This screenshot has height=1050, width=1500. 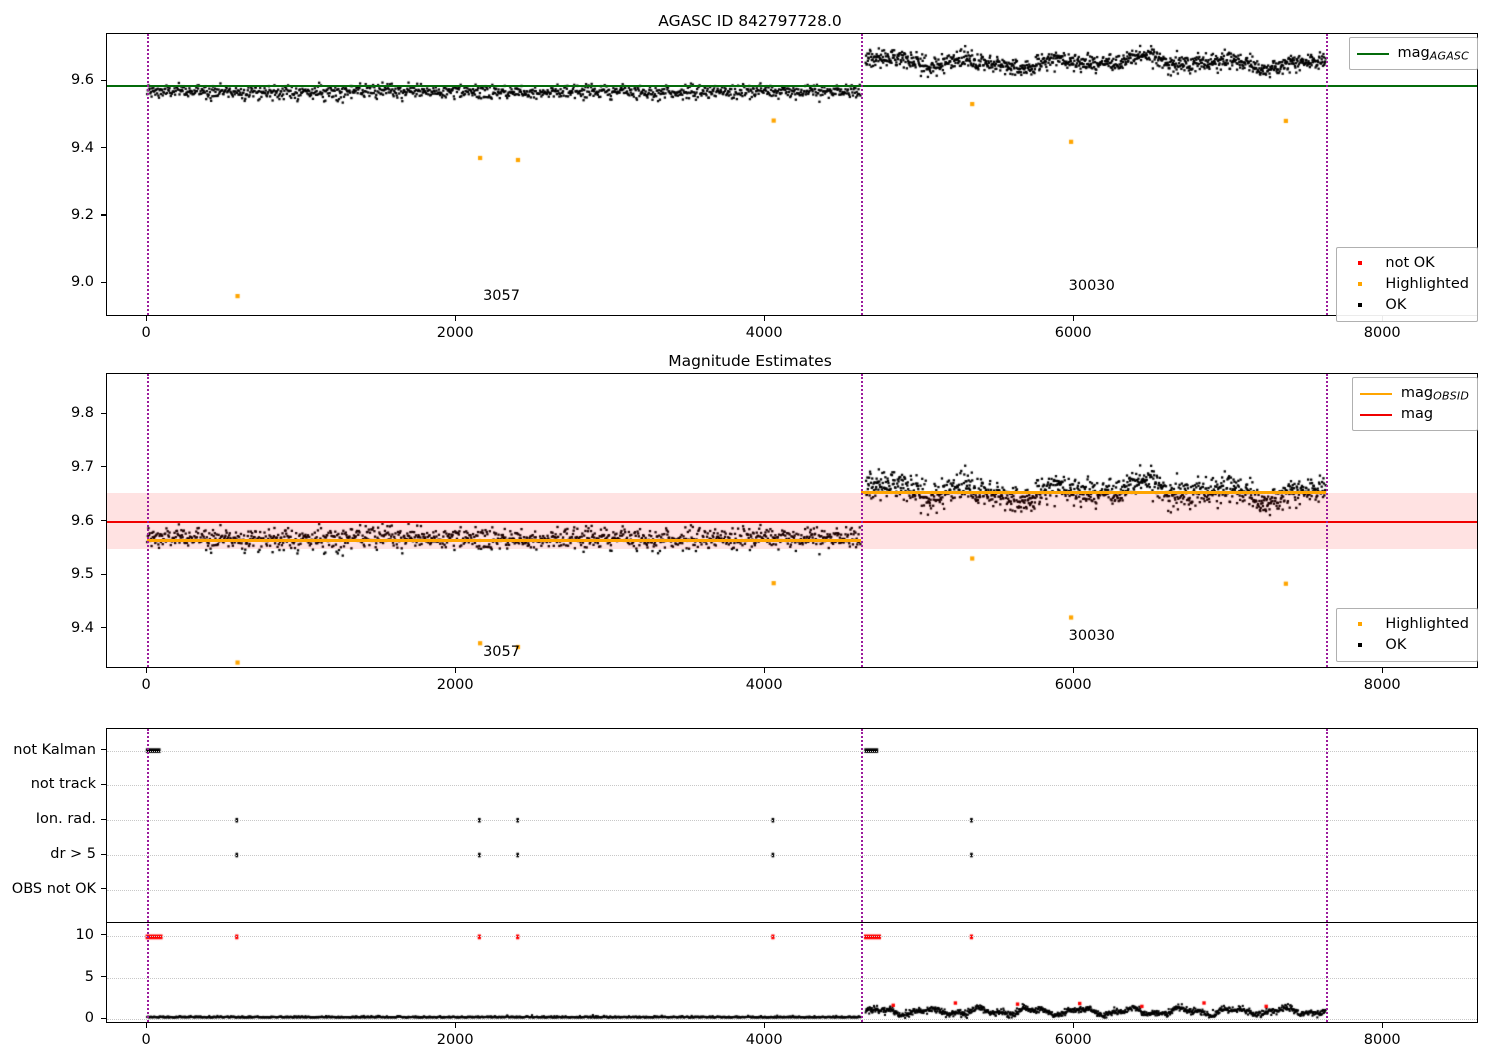 What do you see at coordinates (1433, 54) in the screenshot?
I see `legend-label: magAGASC` at bounding box center [1433, 54].